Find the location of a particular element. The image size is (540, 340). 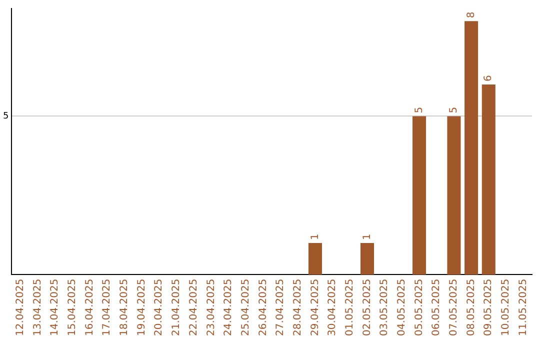

x-tick-label: 16.04.2025 is located at coordinates (90, 307).